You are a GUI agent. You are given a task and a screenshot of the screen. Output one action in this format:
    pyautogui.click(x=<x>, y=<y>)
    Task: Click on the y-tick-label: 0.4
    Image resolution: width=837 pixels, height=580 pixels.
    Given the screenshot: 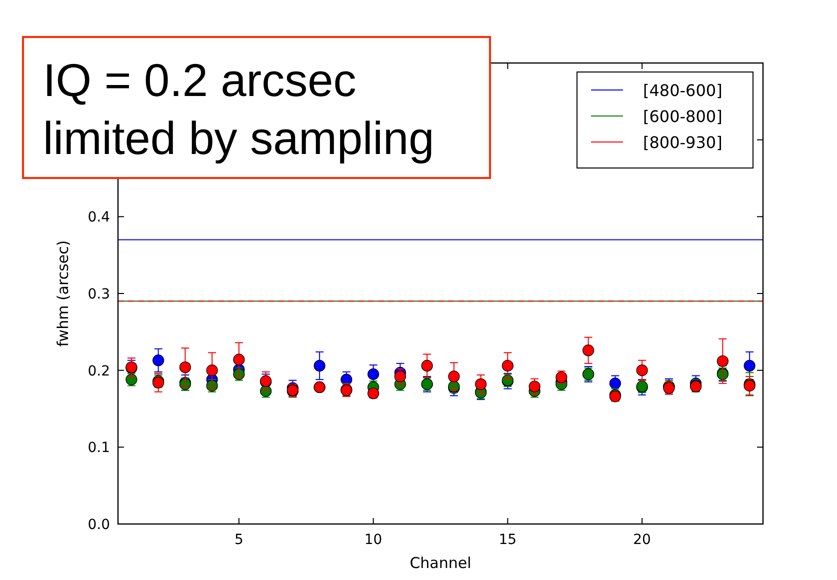 What is the action you would take?
    pyautogui.click(x=99, y=218)
    